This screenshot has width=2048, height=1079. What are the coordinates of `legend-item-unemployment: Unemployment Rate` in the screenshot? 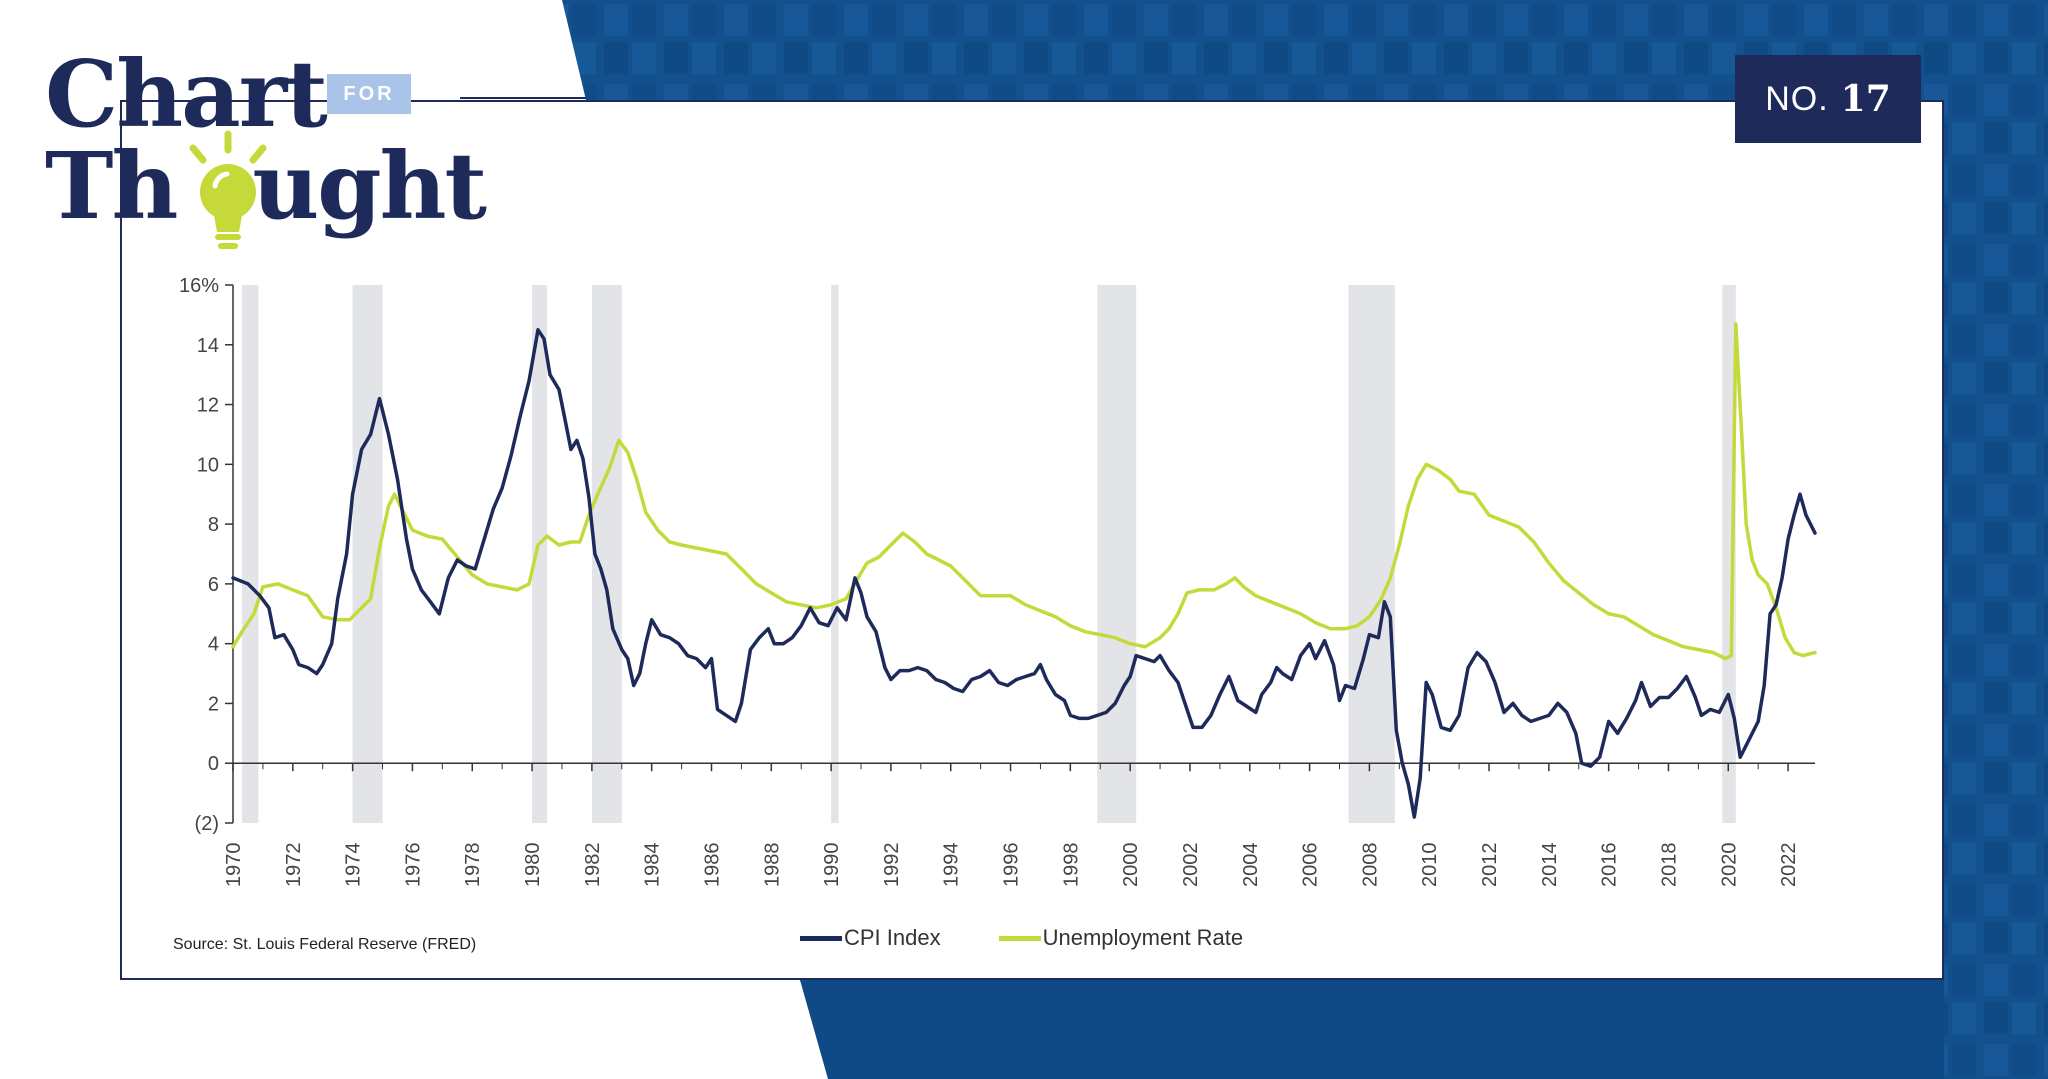 It's located at (1121, 938).